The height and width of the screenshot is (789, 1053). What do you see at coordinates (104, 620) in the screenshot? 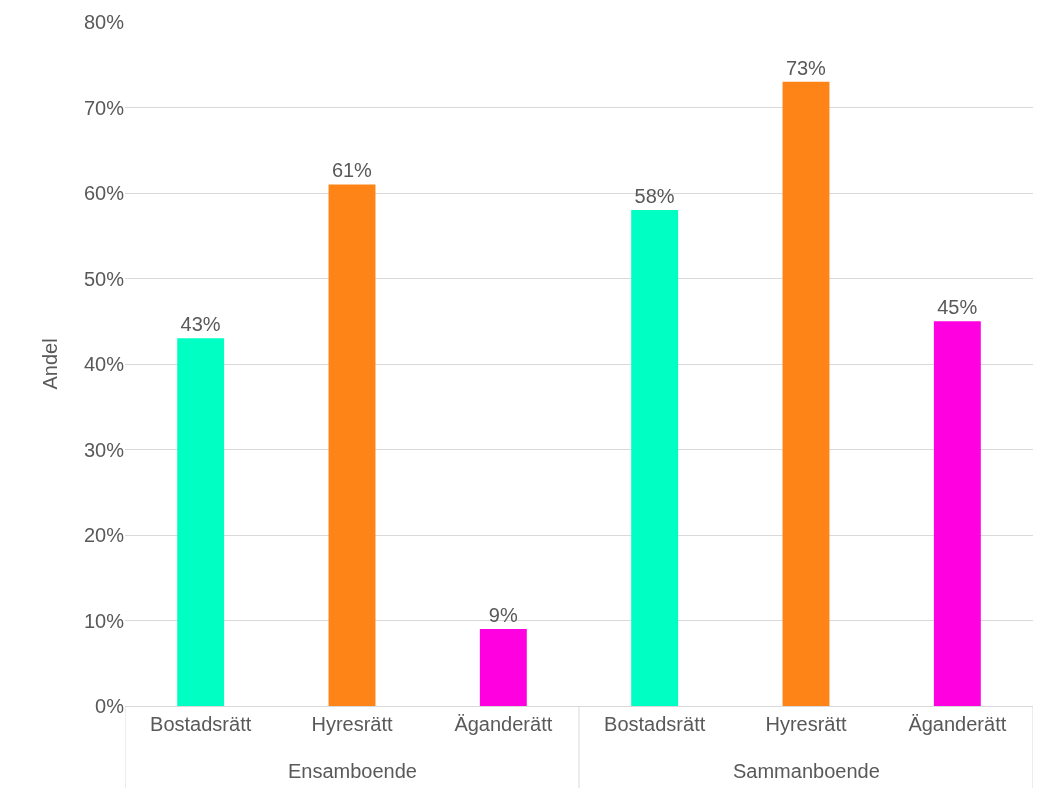
I see `y-tick-label: 10%` at bounding box center [104, 620].